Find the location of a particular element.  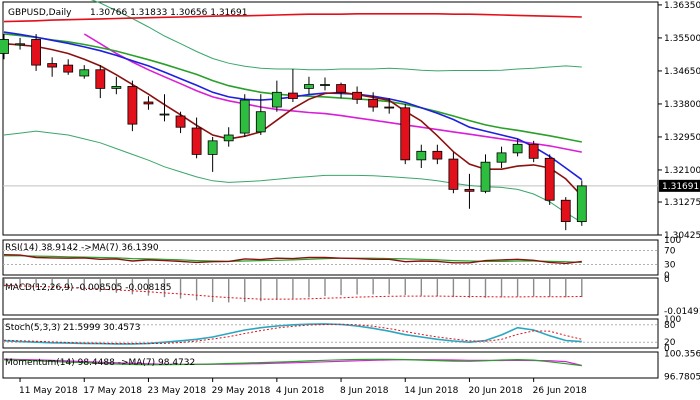

price-axis-label: 1.32100 is located at coordinates (682, 171).